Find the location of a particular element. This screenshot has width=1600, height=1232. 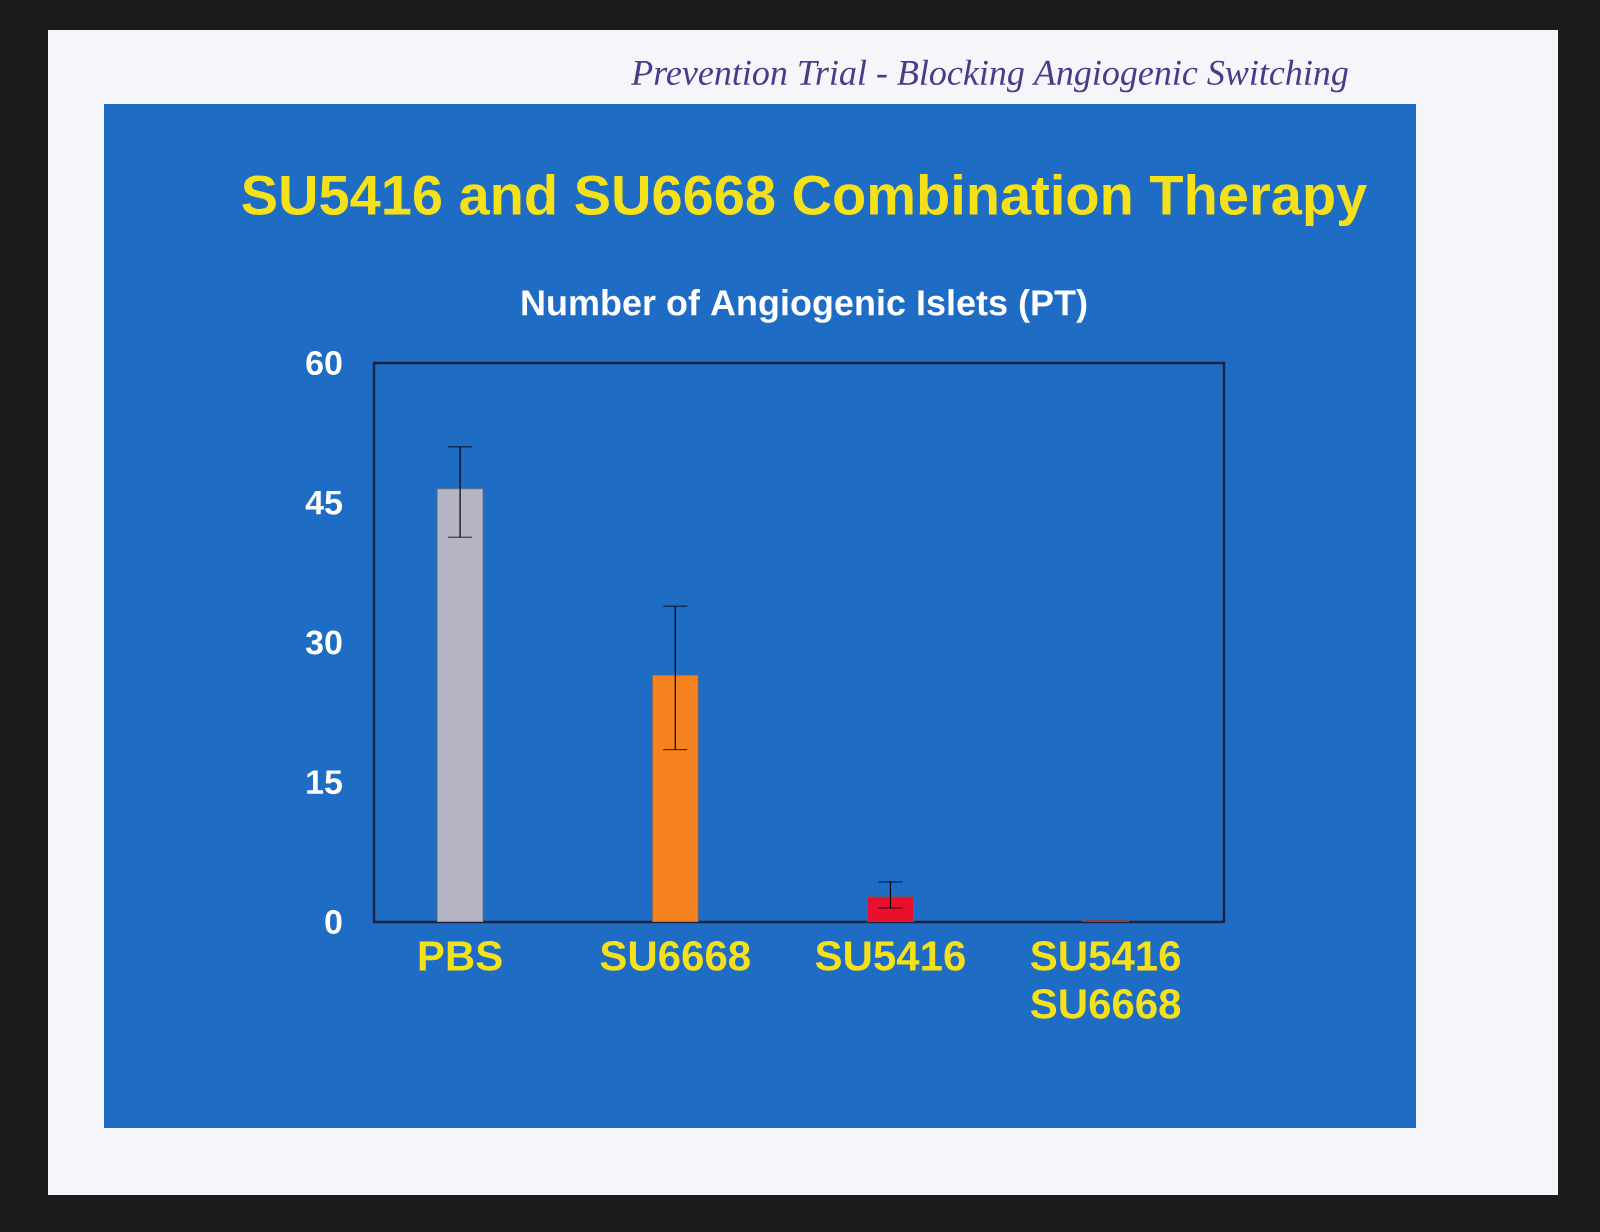

chart-title: SU5416 and SU6668 Combination Therapy is located at coordinates (804, 200).